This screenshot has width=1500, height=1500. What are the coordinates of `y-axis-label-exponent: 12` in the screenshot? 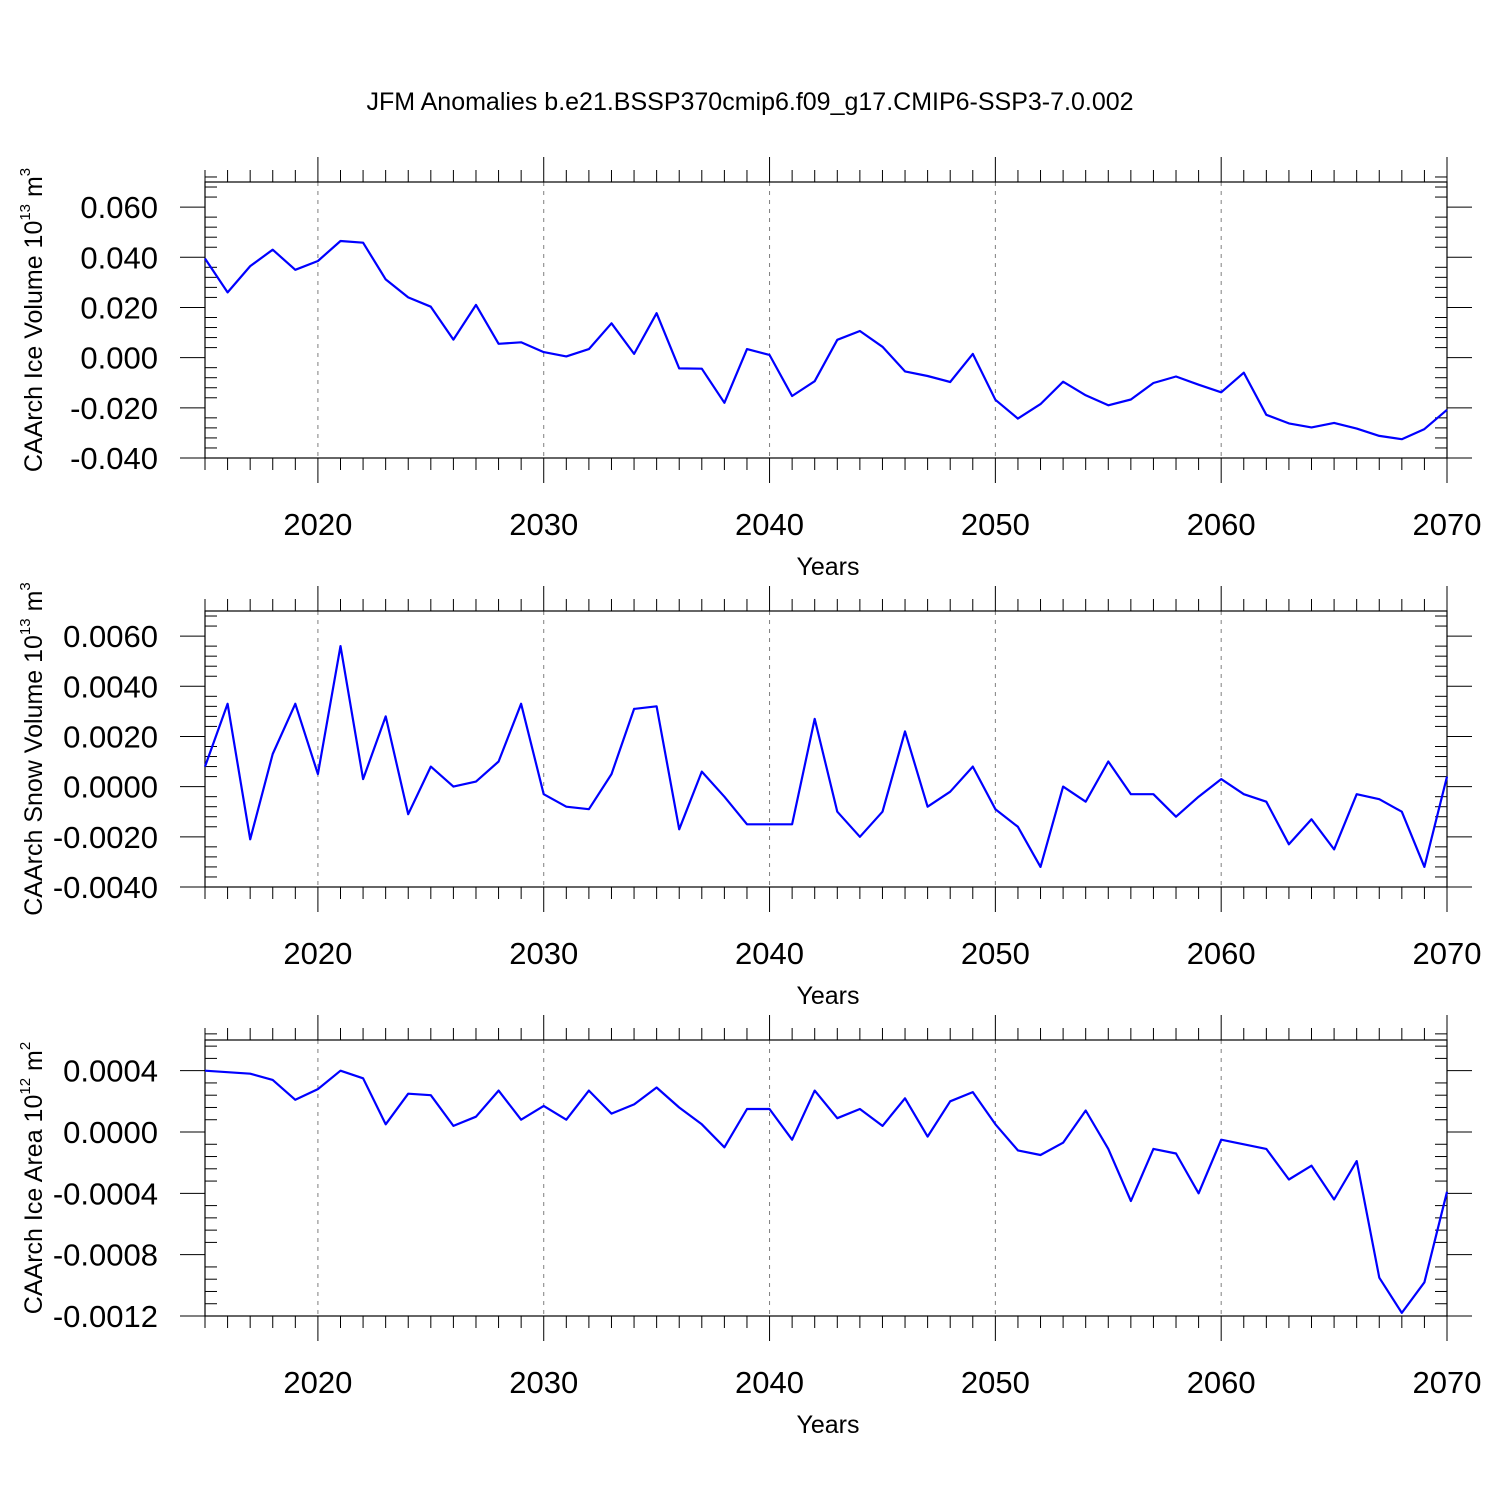 It's located at (25, 1086).